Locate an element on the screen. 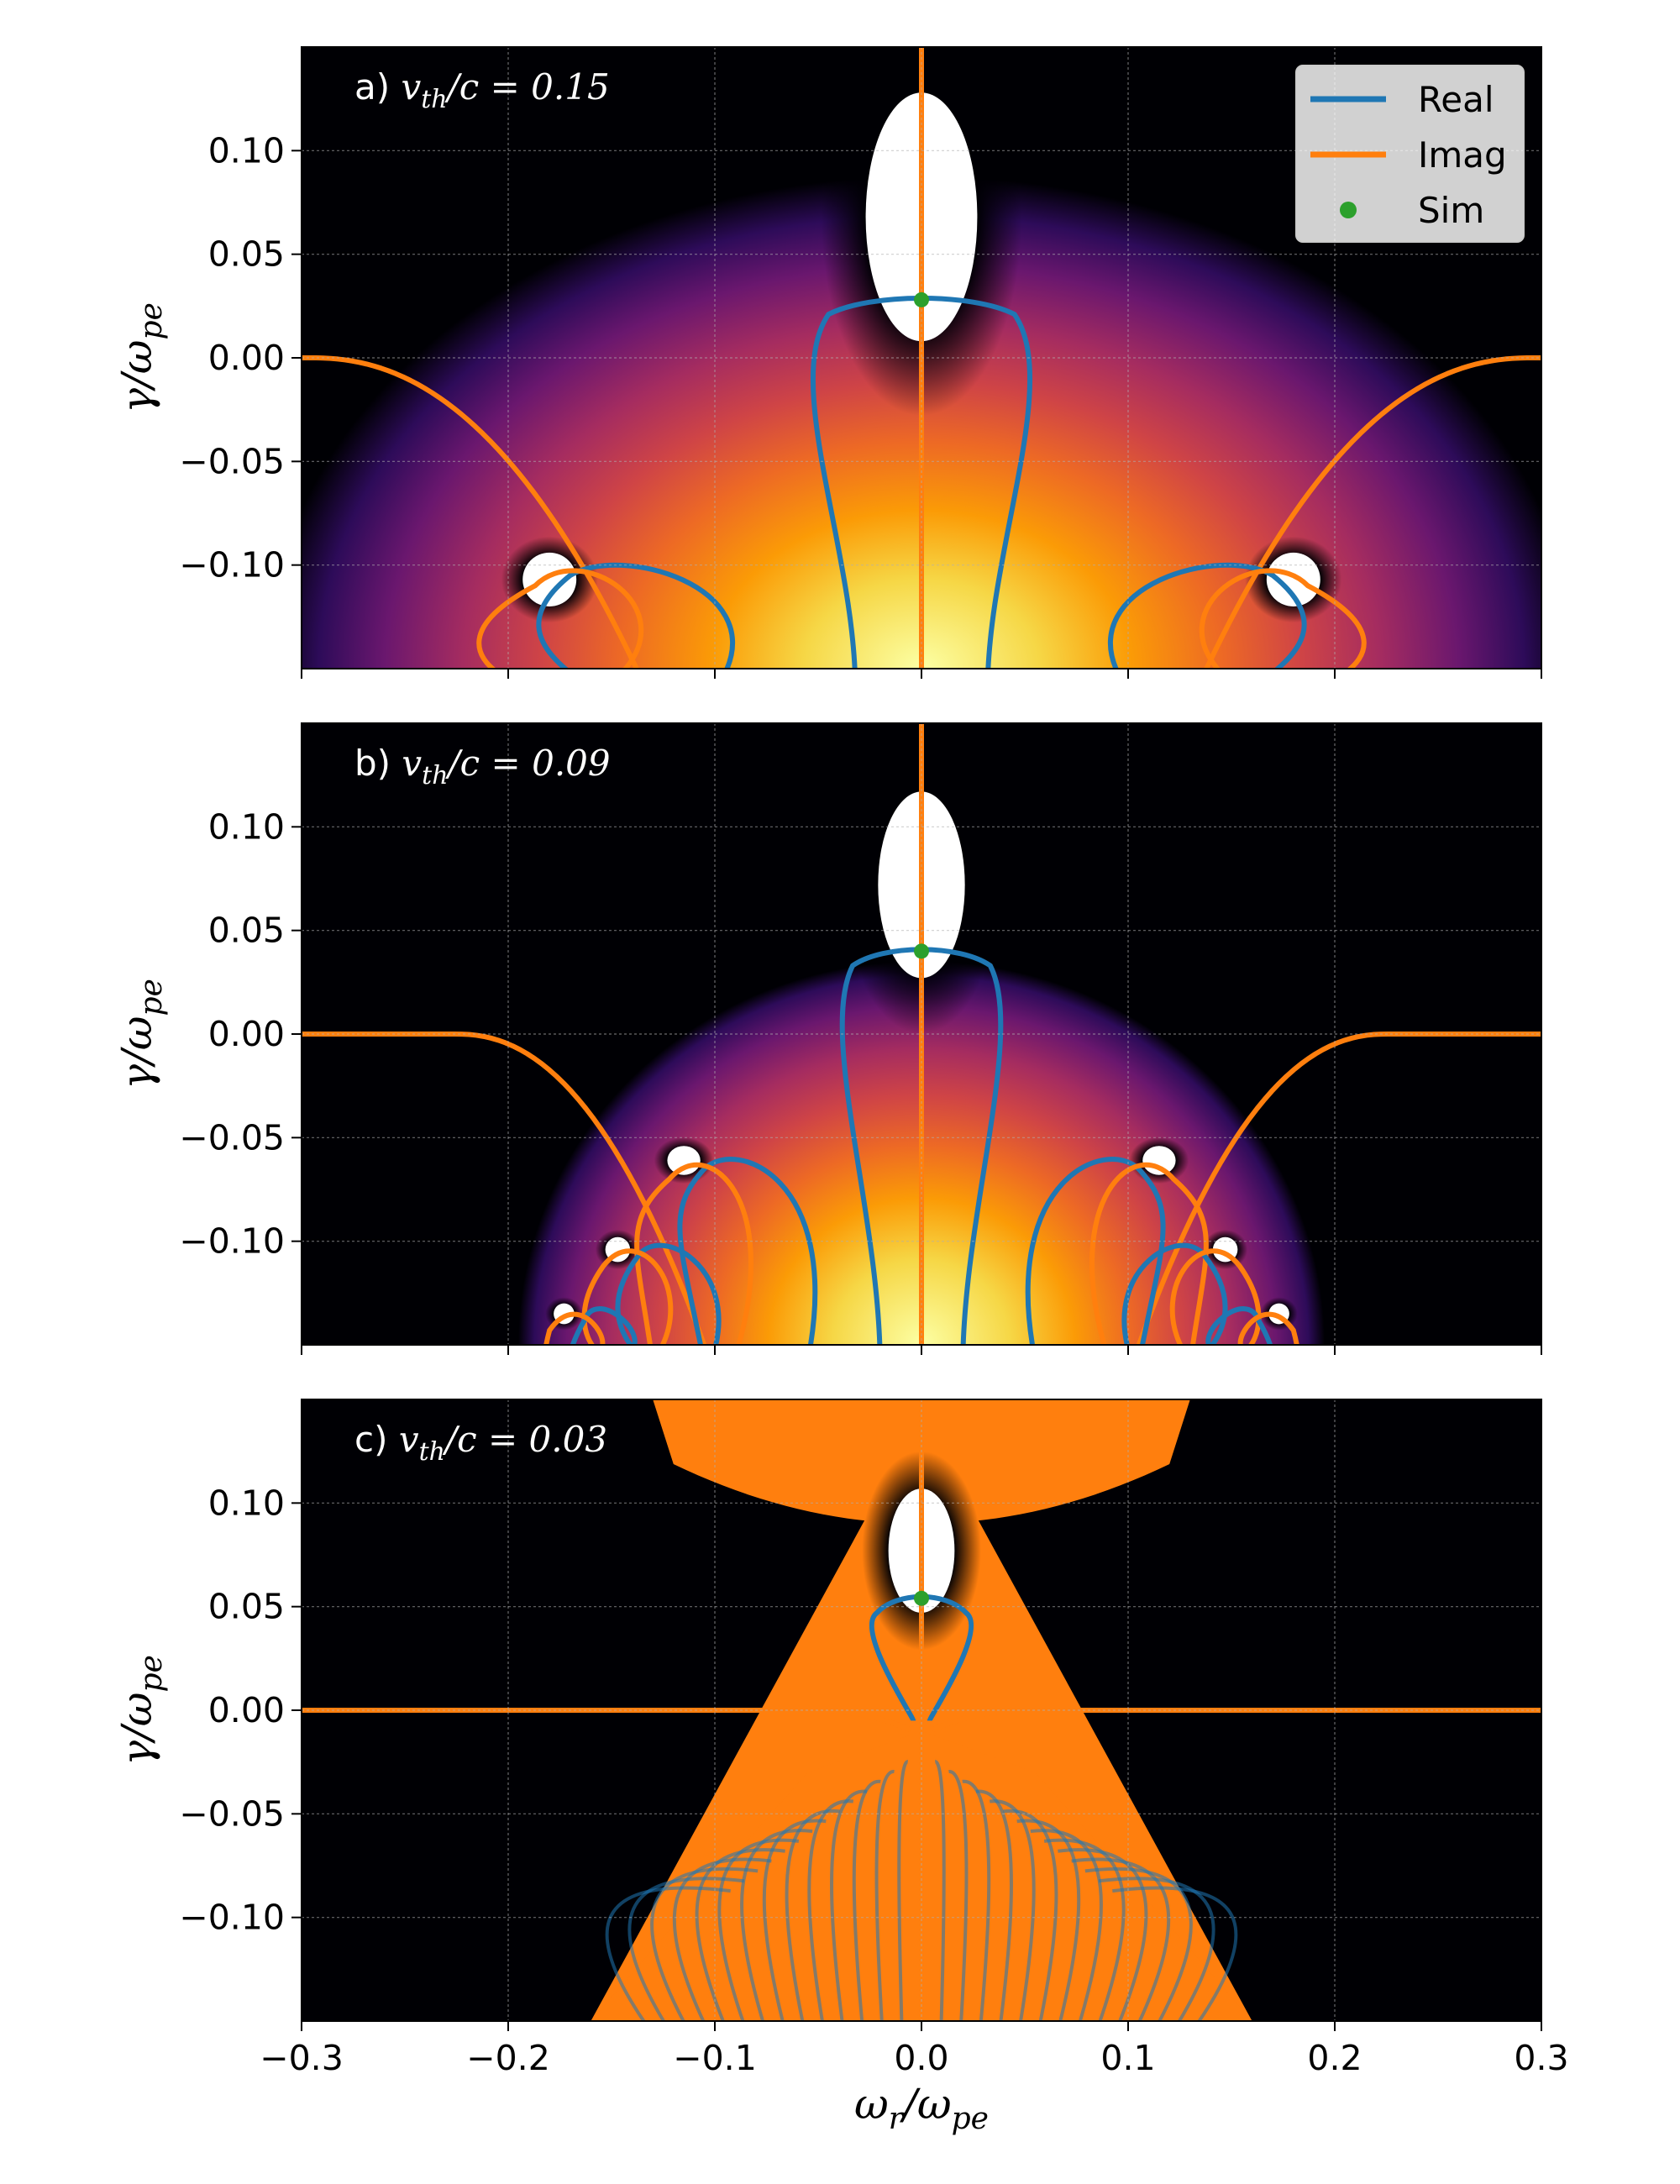 The width and height of the screenshot is (1680, 2184). x-axis-label-sub: r is located at coordinates (897, 2119).